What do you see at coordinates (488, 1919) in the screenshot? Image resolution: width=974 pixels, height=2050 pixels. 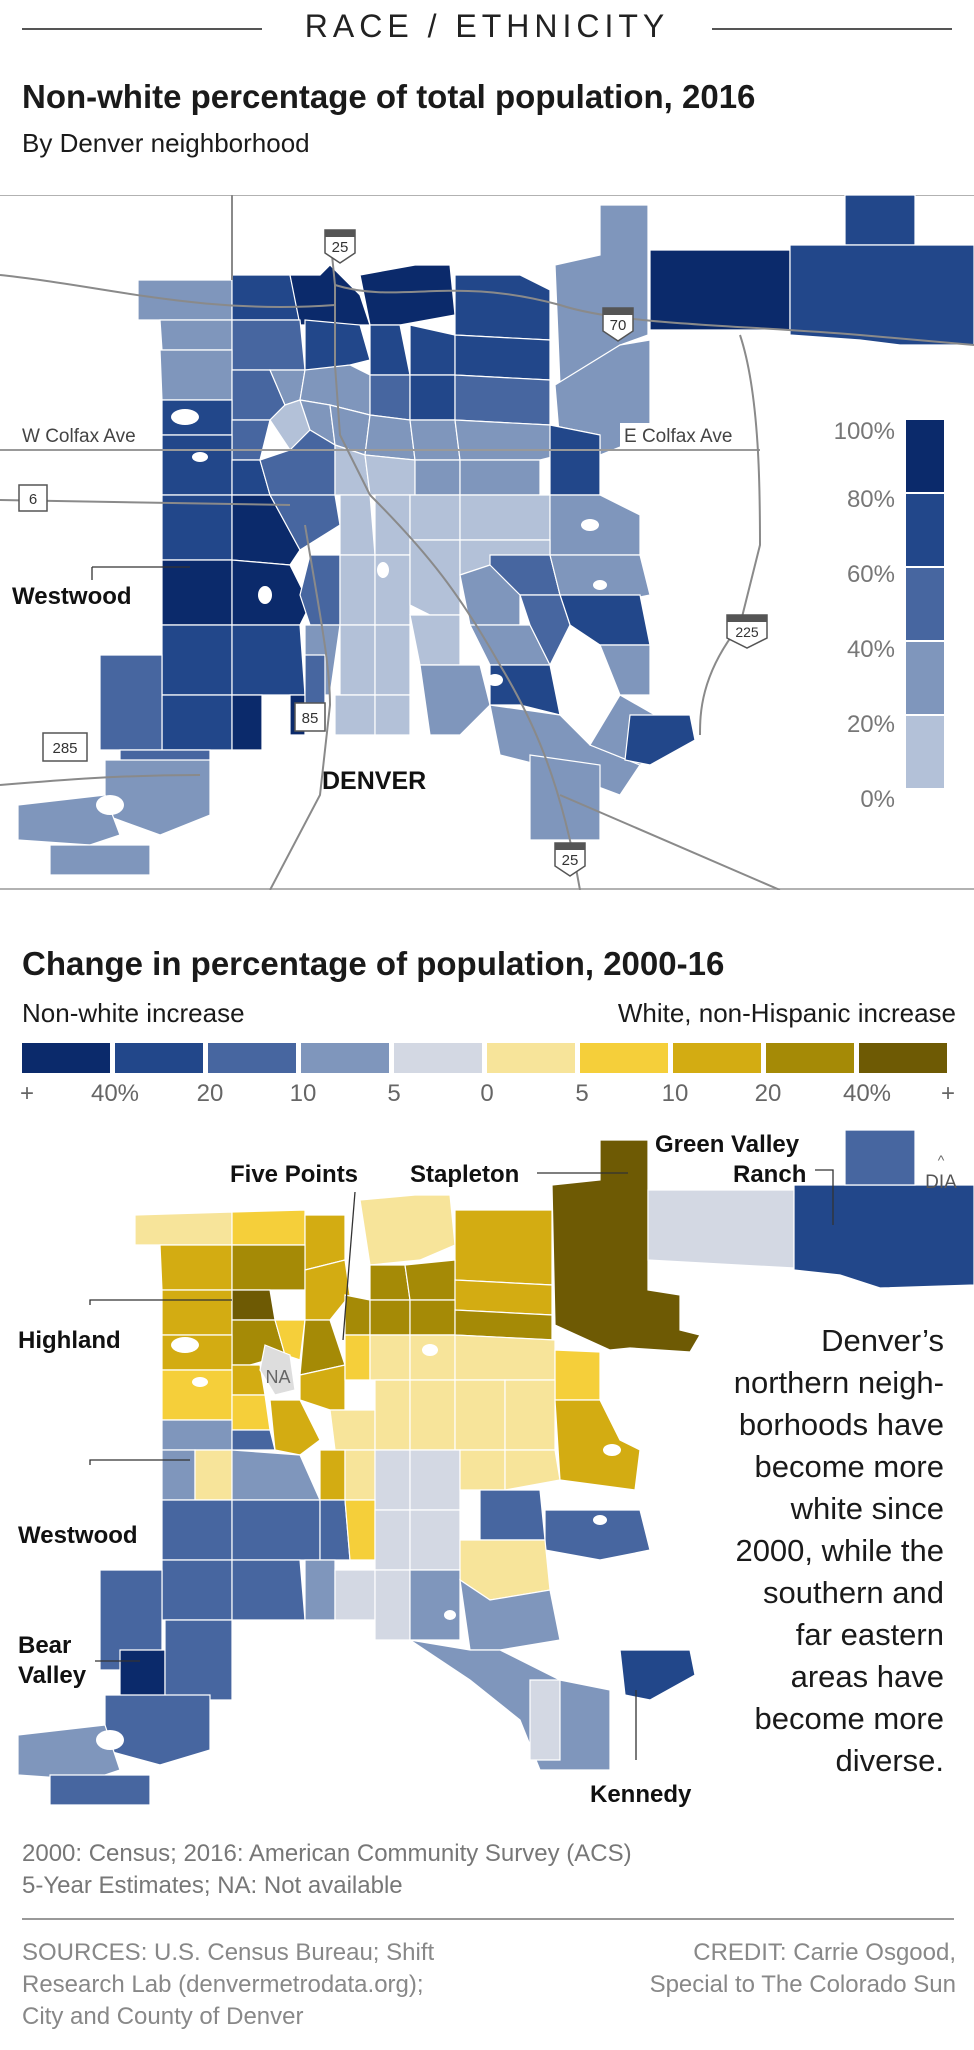 I see `footer-divider` at bounding box center [488, 1919].